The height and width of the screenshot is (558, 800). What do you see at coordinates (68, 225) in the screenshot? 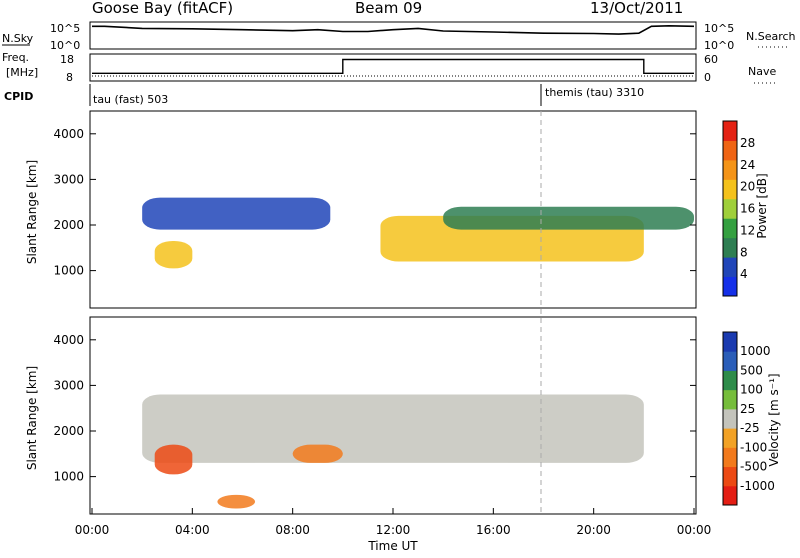
I see `power-y-tick-label: 2000` at bounding box center [68, 225].